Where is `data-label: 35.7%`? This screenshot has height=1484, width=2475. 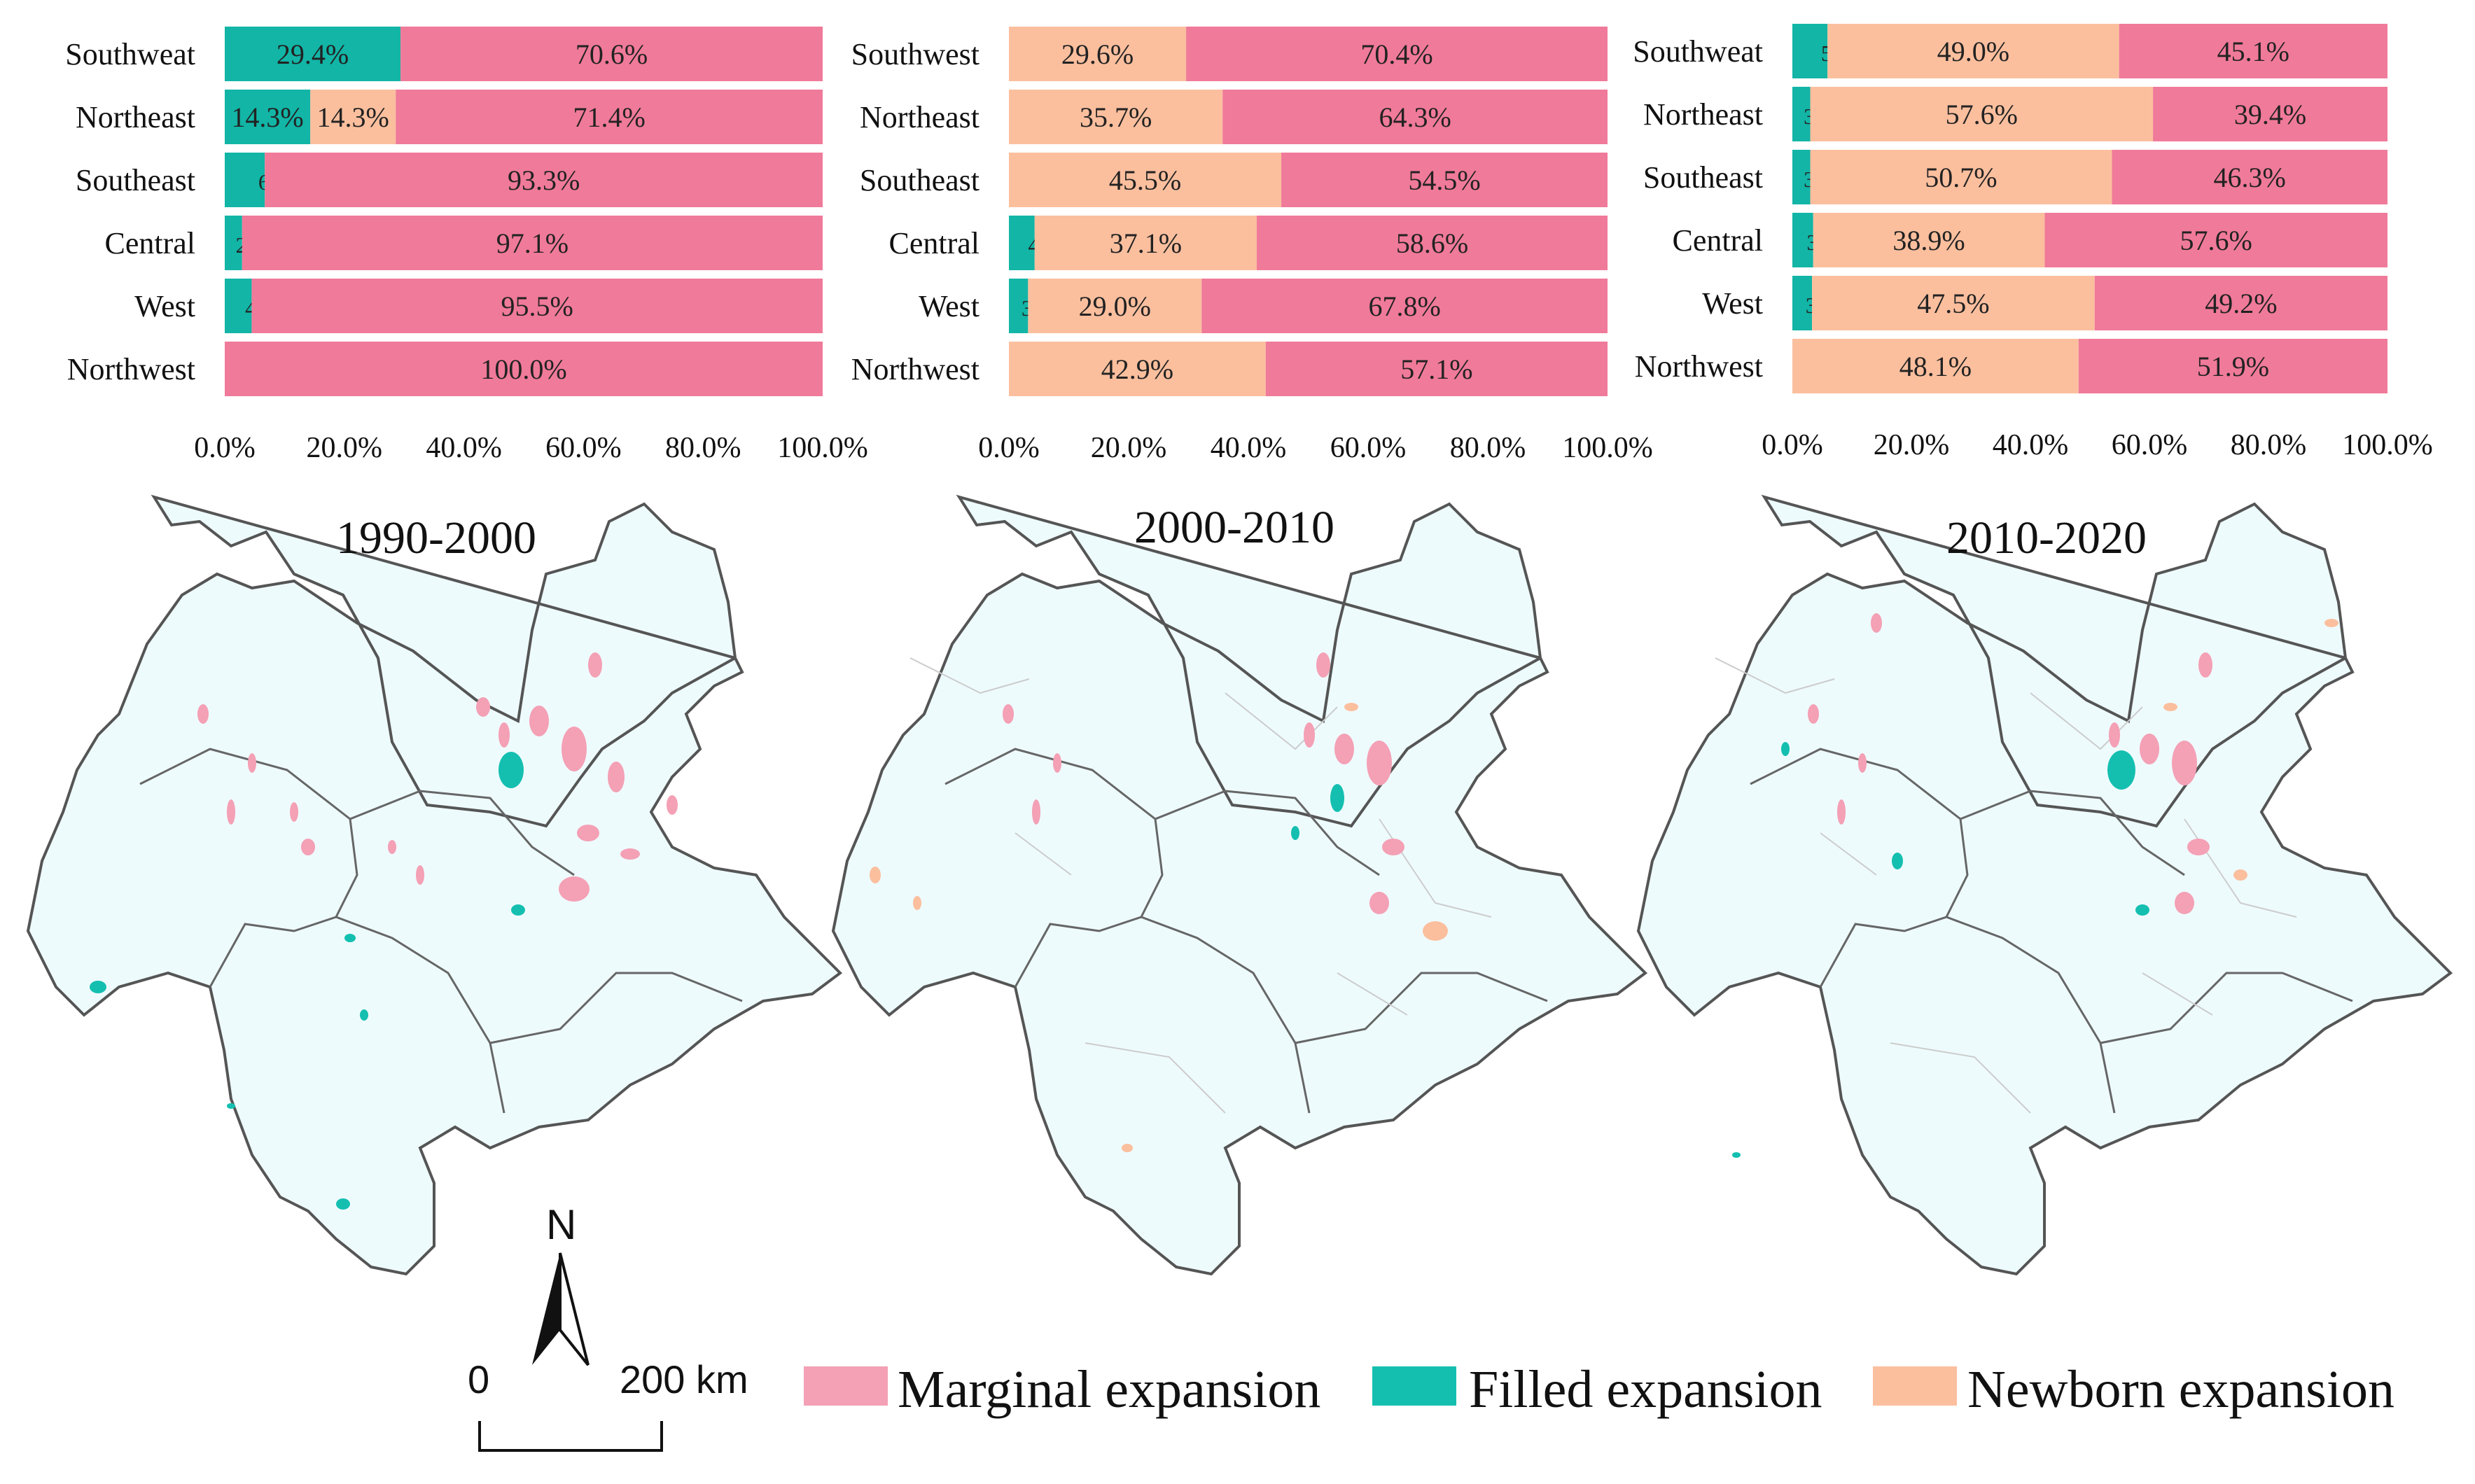
data-label: 35.7% is located at coordinates (1116, 117).